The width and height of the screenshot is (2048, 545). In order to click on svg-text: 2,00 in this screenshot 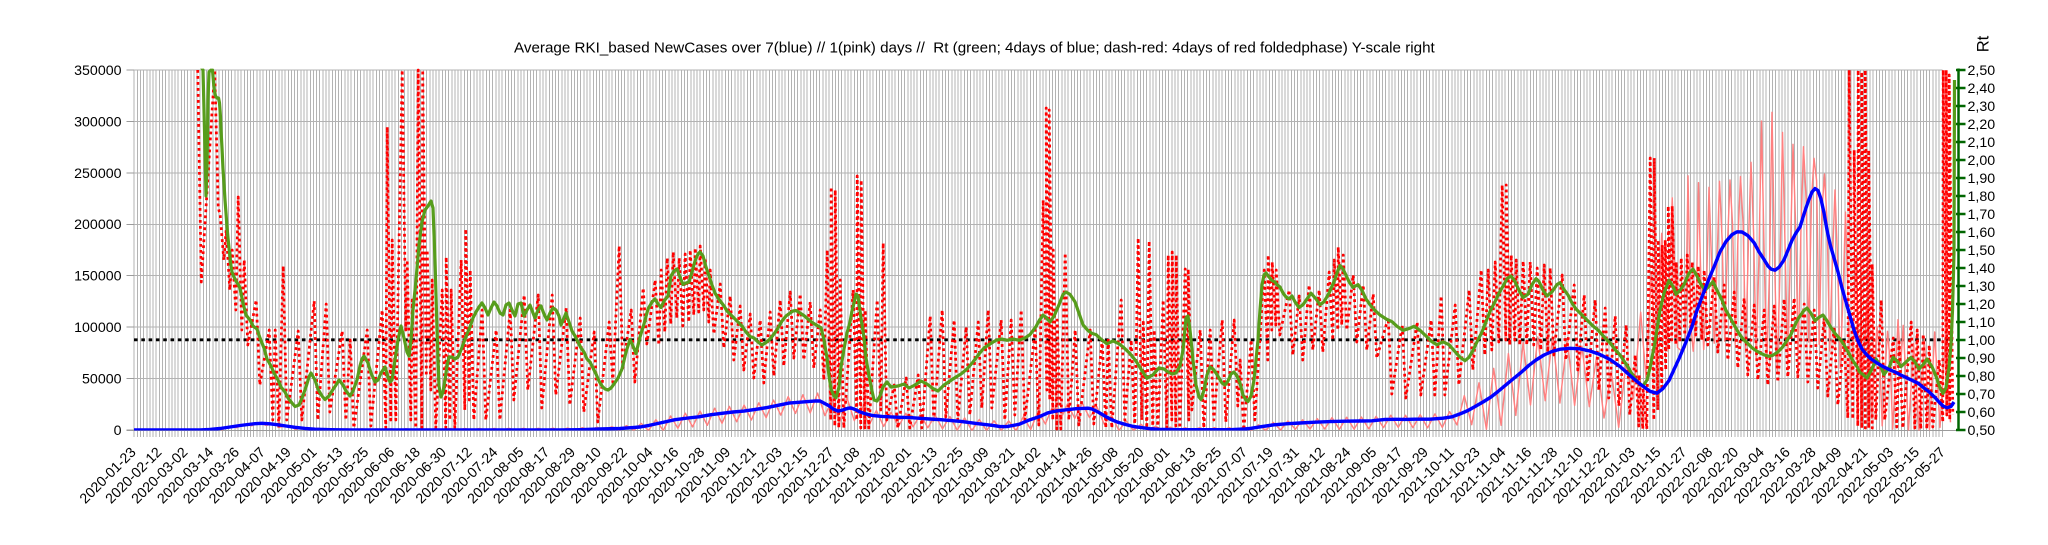, I will do `click(1982, 161)`.